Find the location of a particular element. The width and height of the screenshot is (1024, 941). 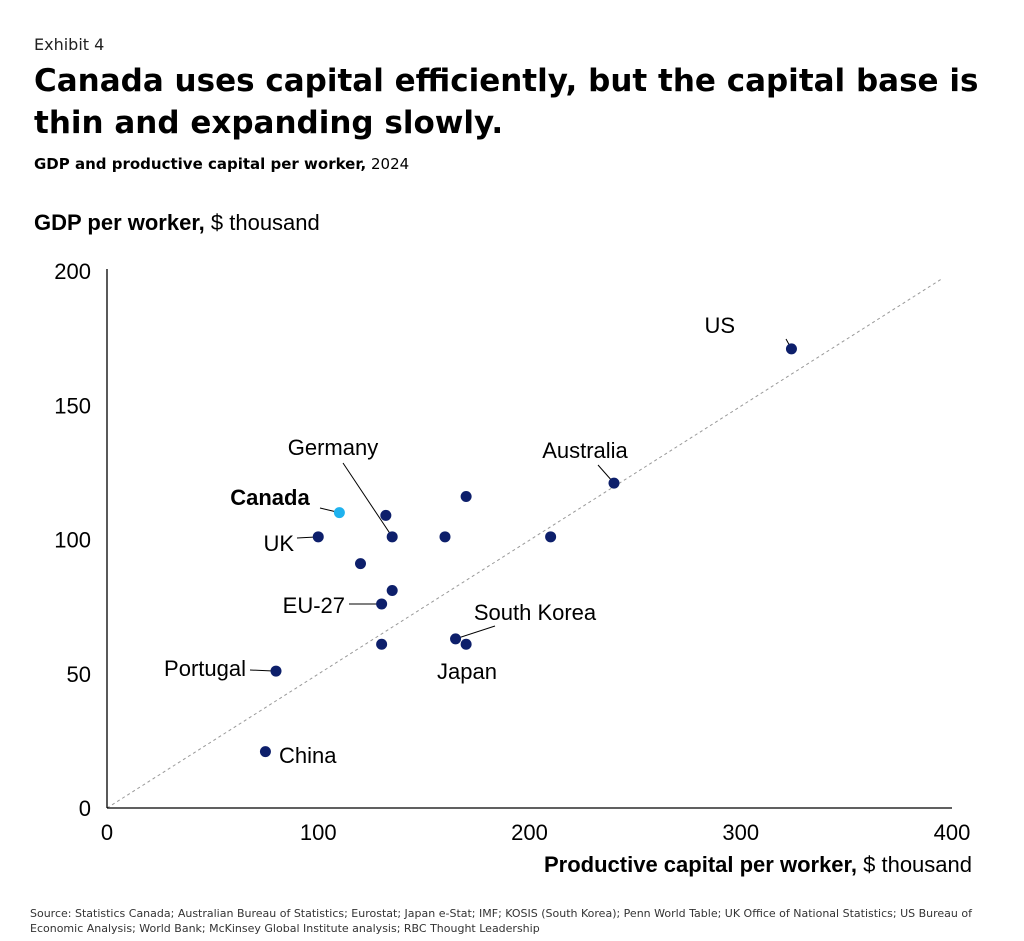

x-tick-label: 400 is located at coordinates (952, 832).